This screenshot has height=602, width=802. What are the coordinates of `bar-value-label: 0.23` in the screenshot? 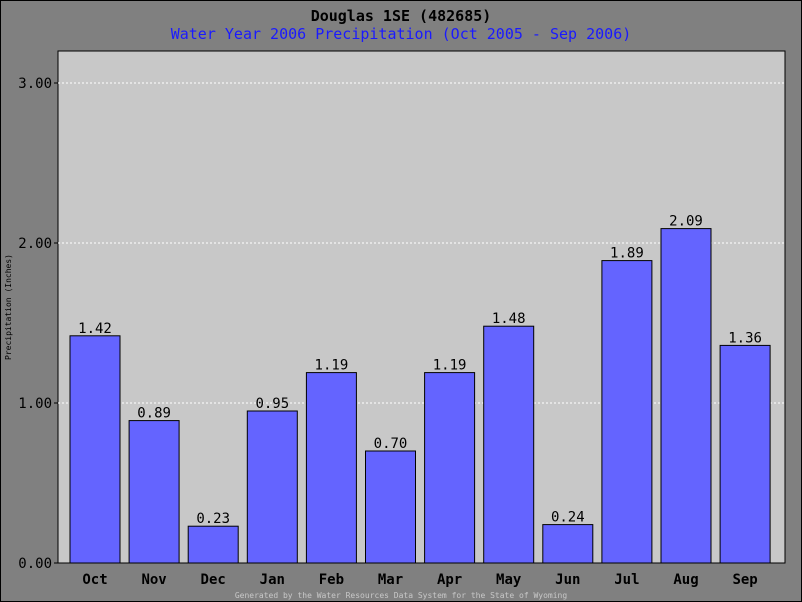 It's located at (213, 519).